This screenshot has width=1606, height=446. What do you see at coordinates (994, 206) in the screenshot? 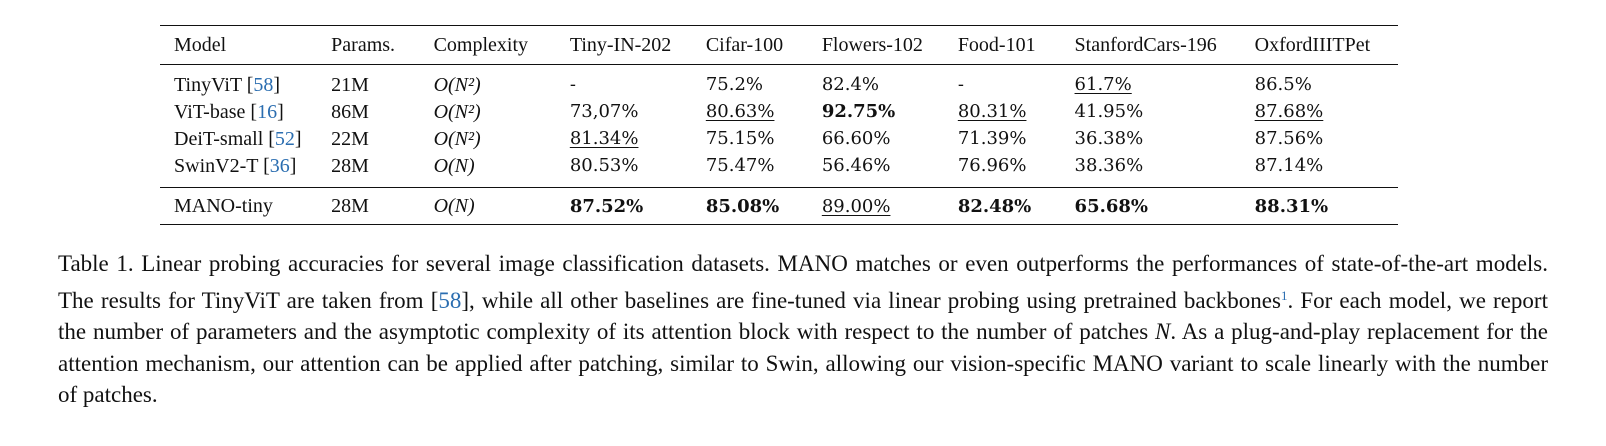
I see `accuracy-value: 82.48%` at bounding box center [994, 206].